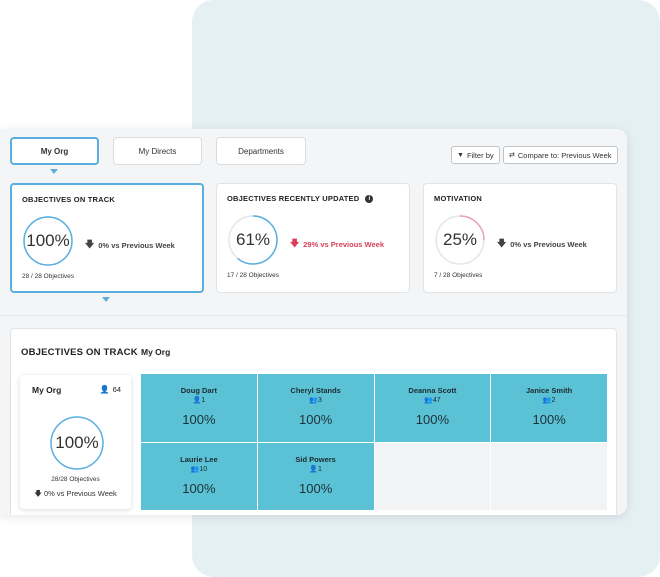  What do you see at coordinates (47, 390) in the screenshot?
I see `org-name: My Org` at bounding box center [47, 390].